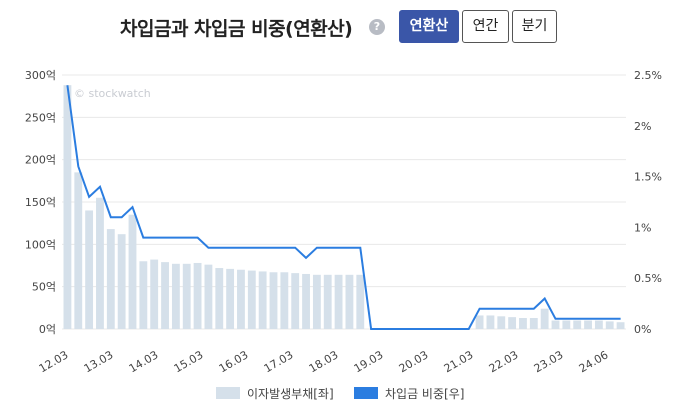 This screenshot has height=417, width=678. Describe the element at coordinates (144, 361) in the screenshot. I see `x-tick-label: 14.03` at that location.